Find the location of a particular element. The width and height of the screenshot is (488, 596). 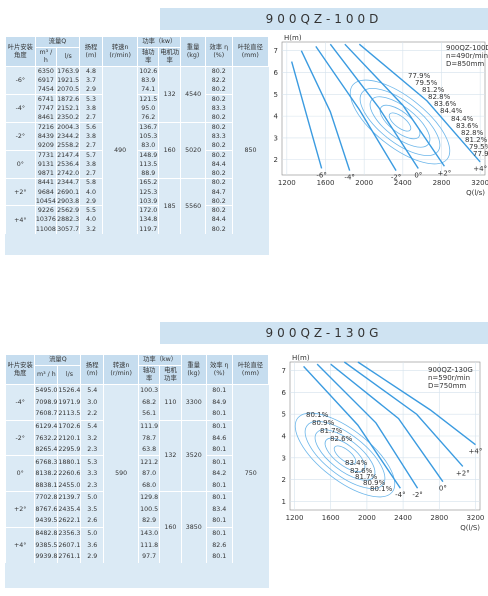

cell: 82.9 is located at coordinates (149, 521).